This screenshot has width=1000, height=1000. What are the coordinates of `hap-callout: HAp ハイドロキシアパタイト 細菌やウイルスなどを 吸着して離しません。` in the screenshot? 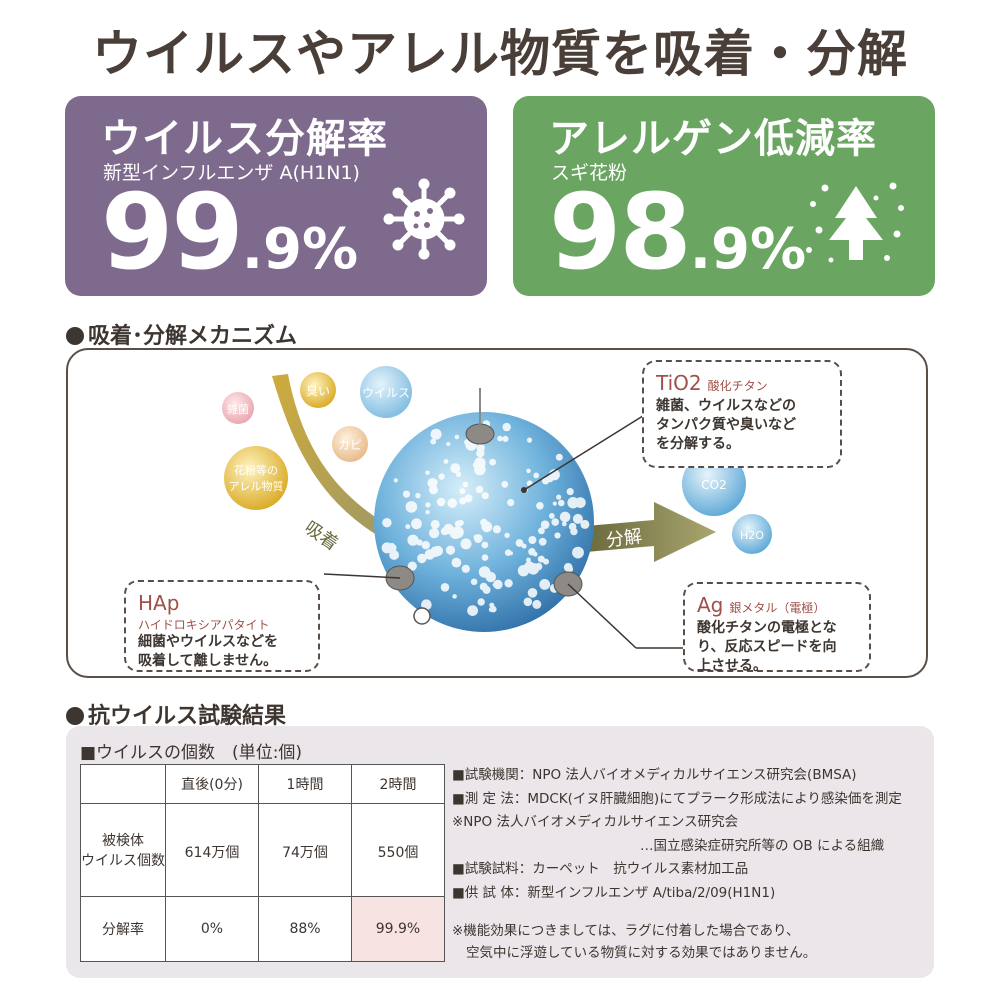 It's located at (222, 626).